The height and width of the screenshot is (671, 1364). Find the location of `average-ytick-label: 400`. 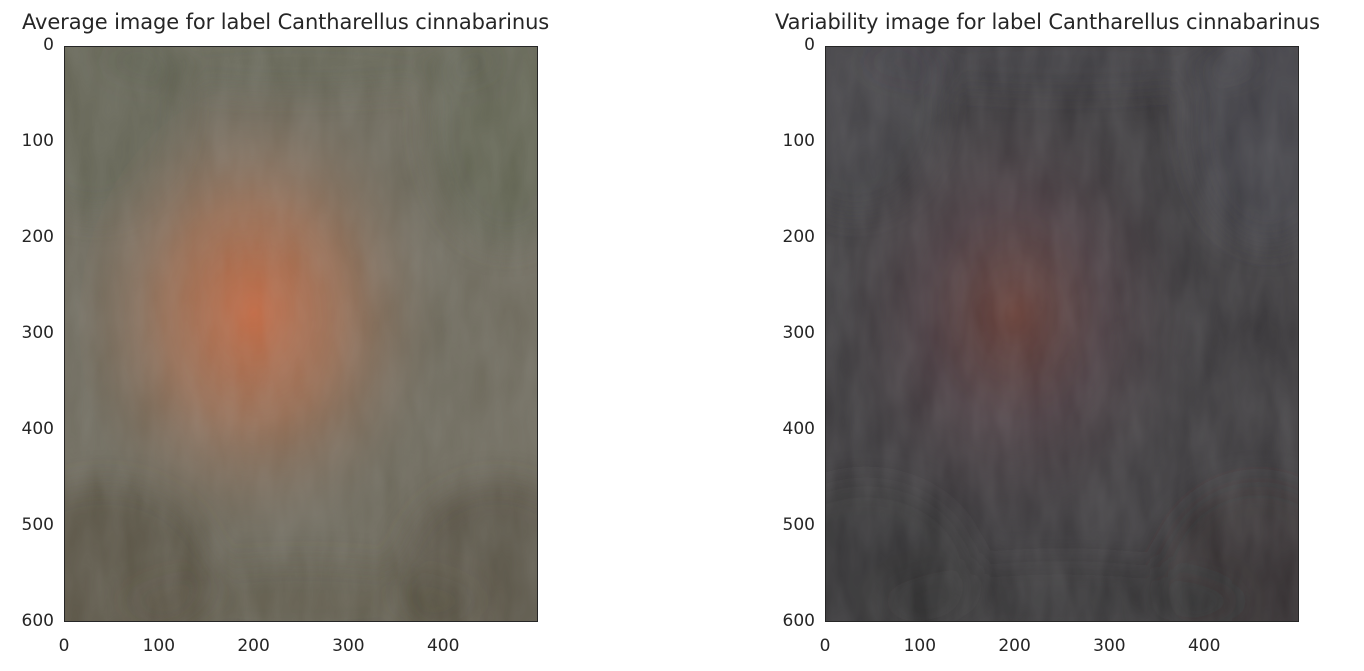

average-ytick-label: 400 is located at coordinates (37, 429).